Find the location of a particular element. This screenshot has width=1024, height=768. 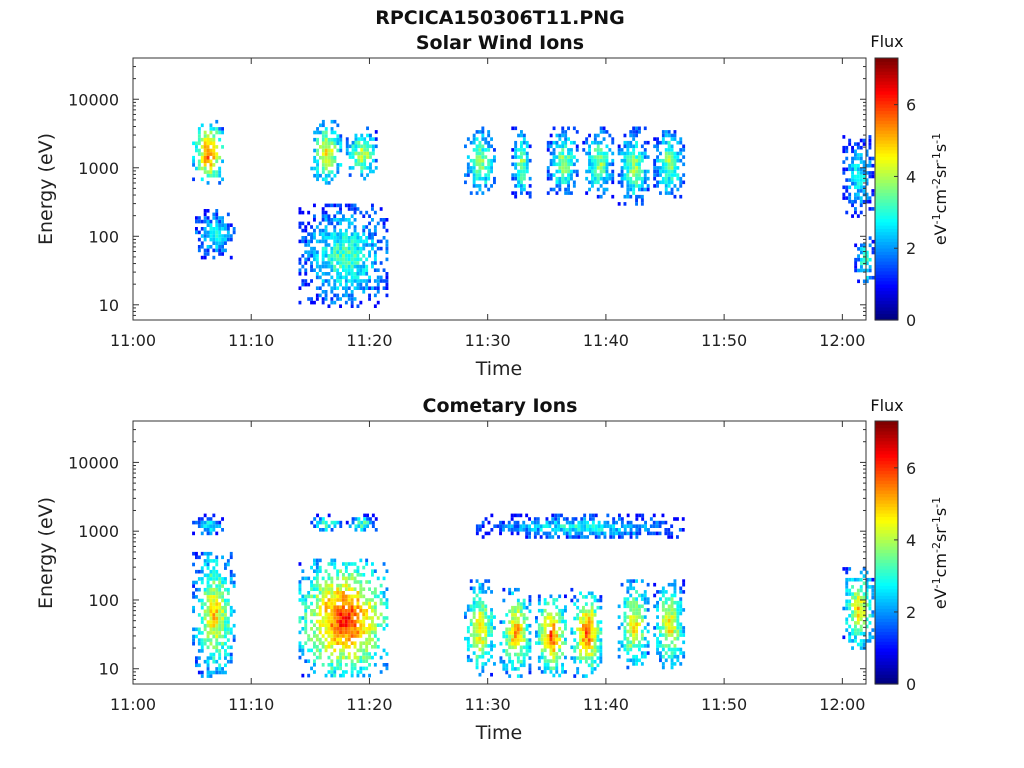

y-tick-label: 100 is located at coordinates (103, 600).